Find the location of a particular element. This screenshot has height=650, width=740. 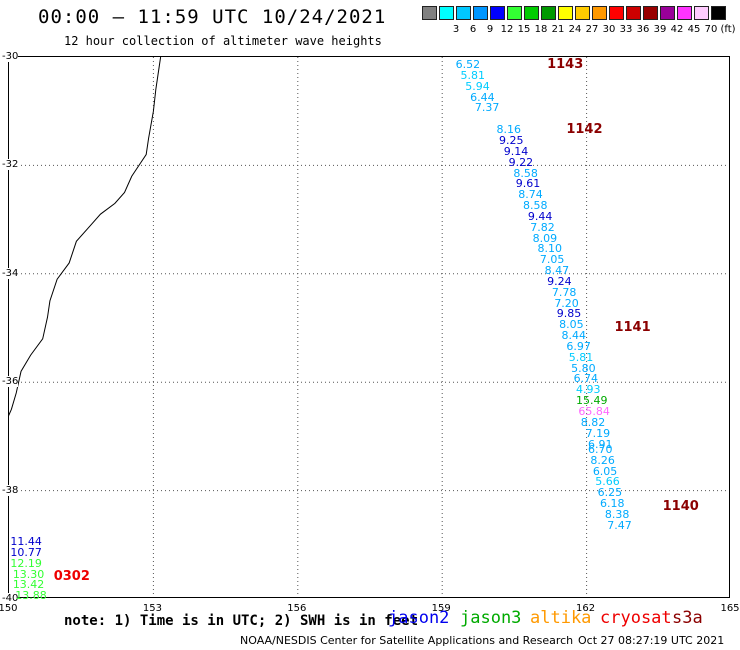

longitude-tick-label: 162 is located at coordinates (586, 608).